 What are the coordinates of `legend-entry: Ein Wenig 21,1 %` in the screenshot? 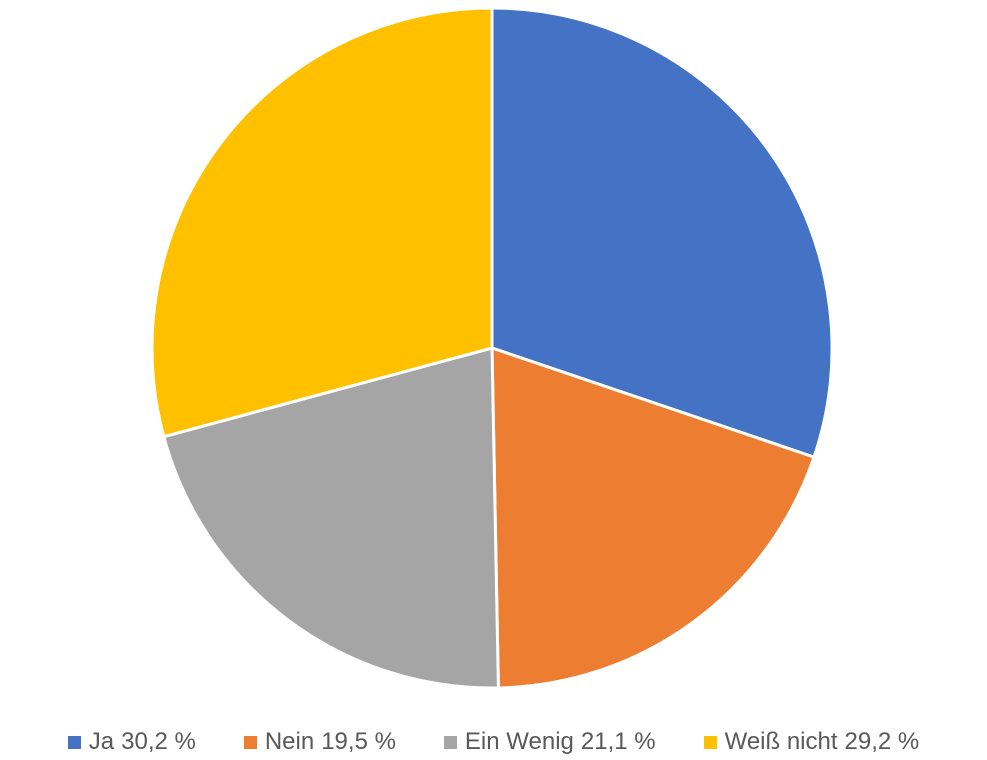 It's located at (549, 742).